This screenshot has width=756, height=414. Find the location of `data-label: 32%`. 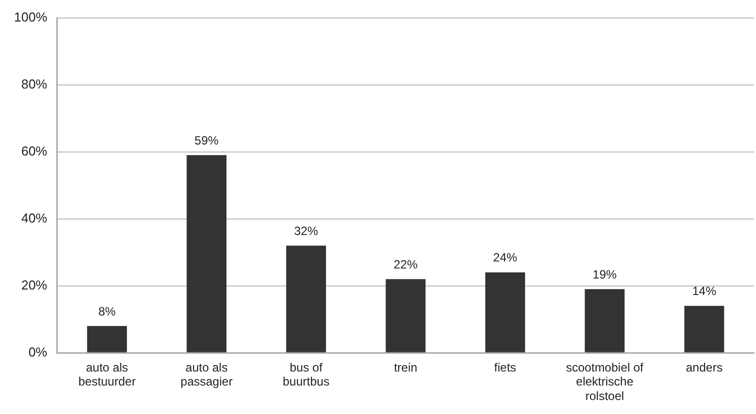

data-label: 32% is located at coordinates (306, 231).